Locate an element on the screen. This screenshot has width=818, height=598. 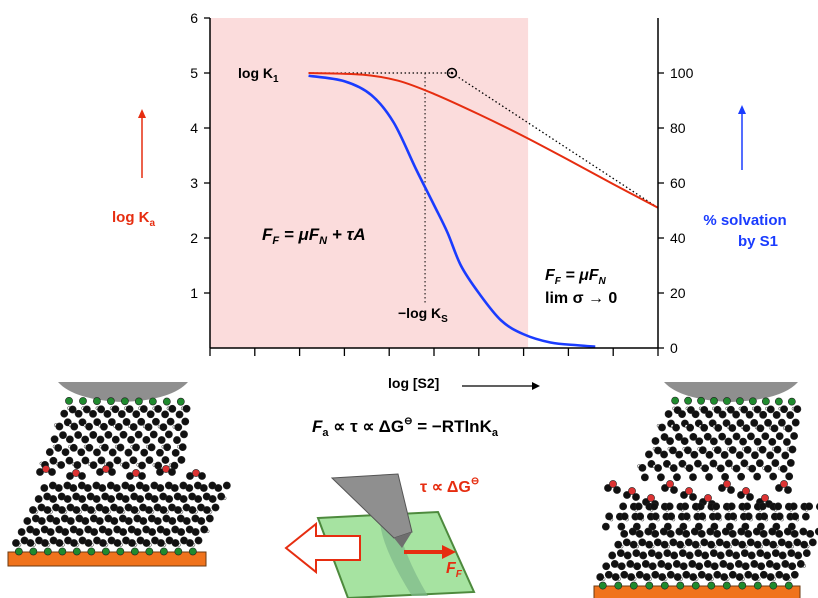
contact-streak is located at coordinates (404, 559).